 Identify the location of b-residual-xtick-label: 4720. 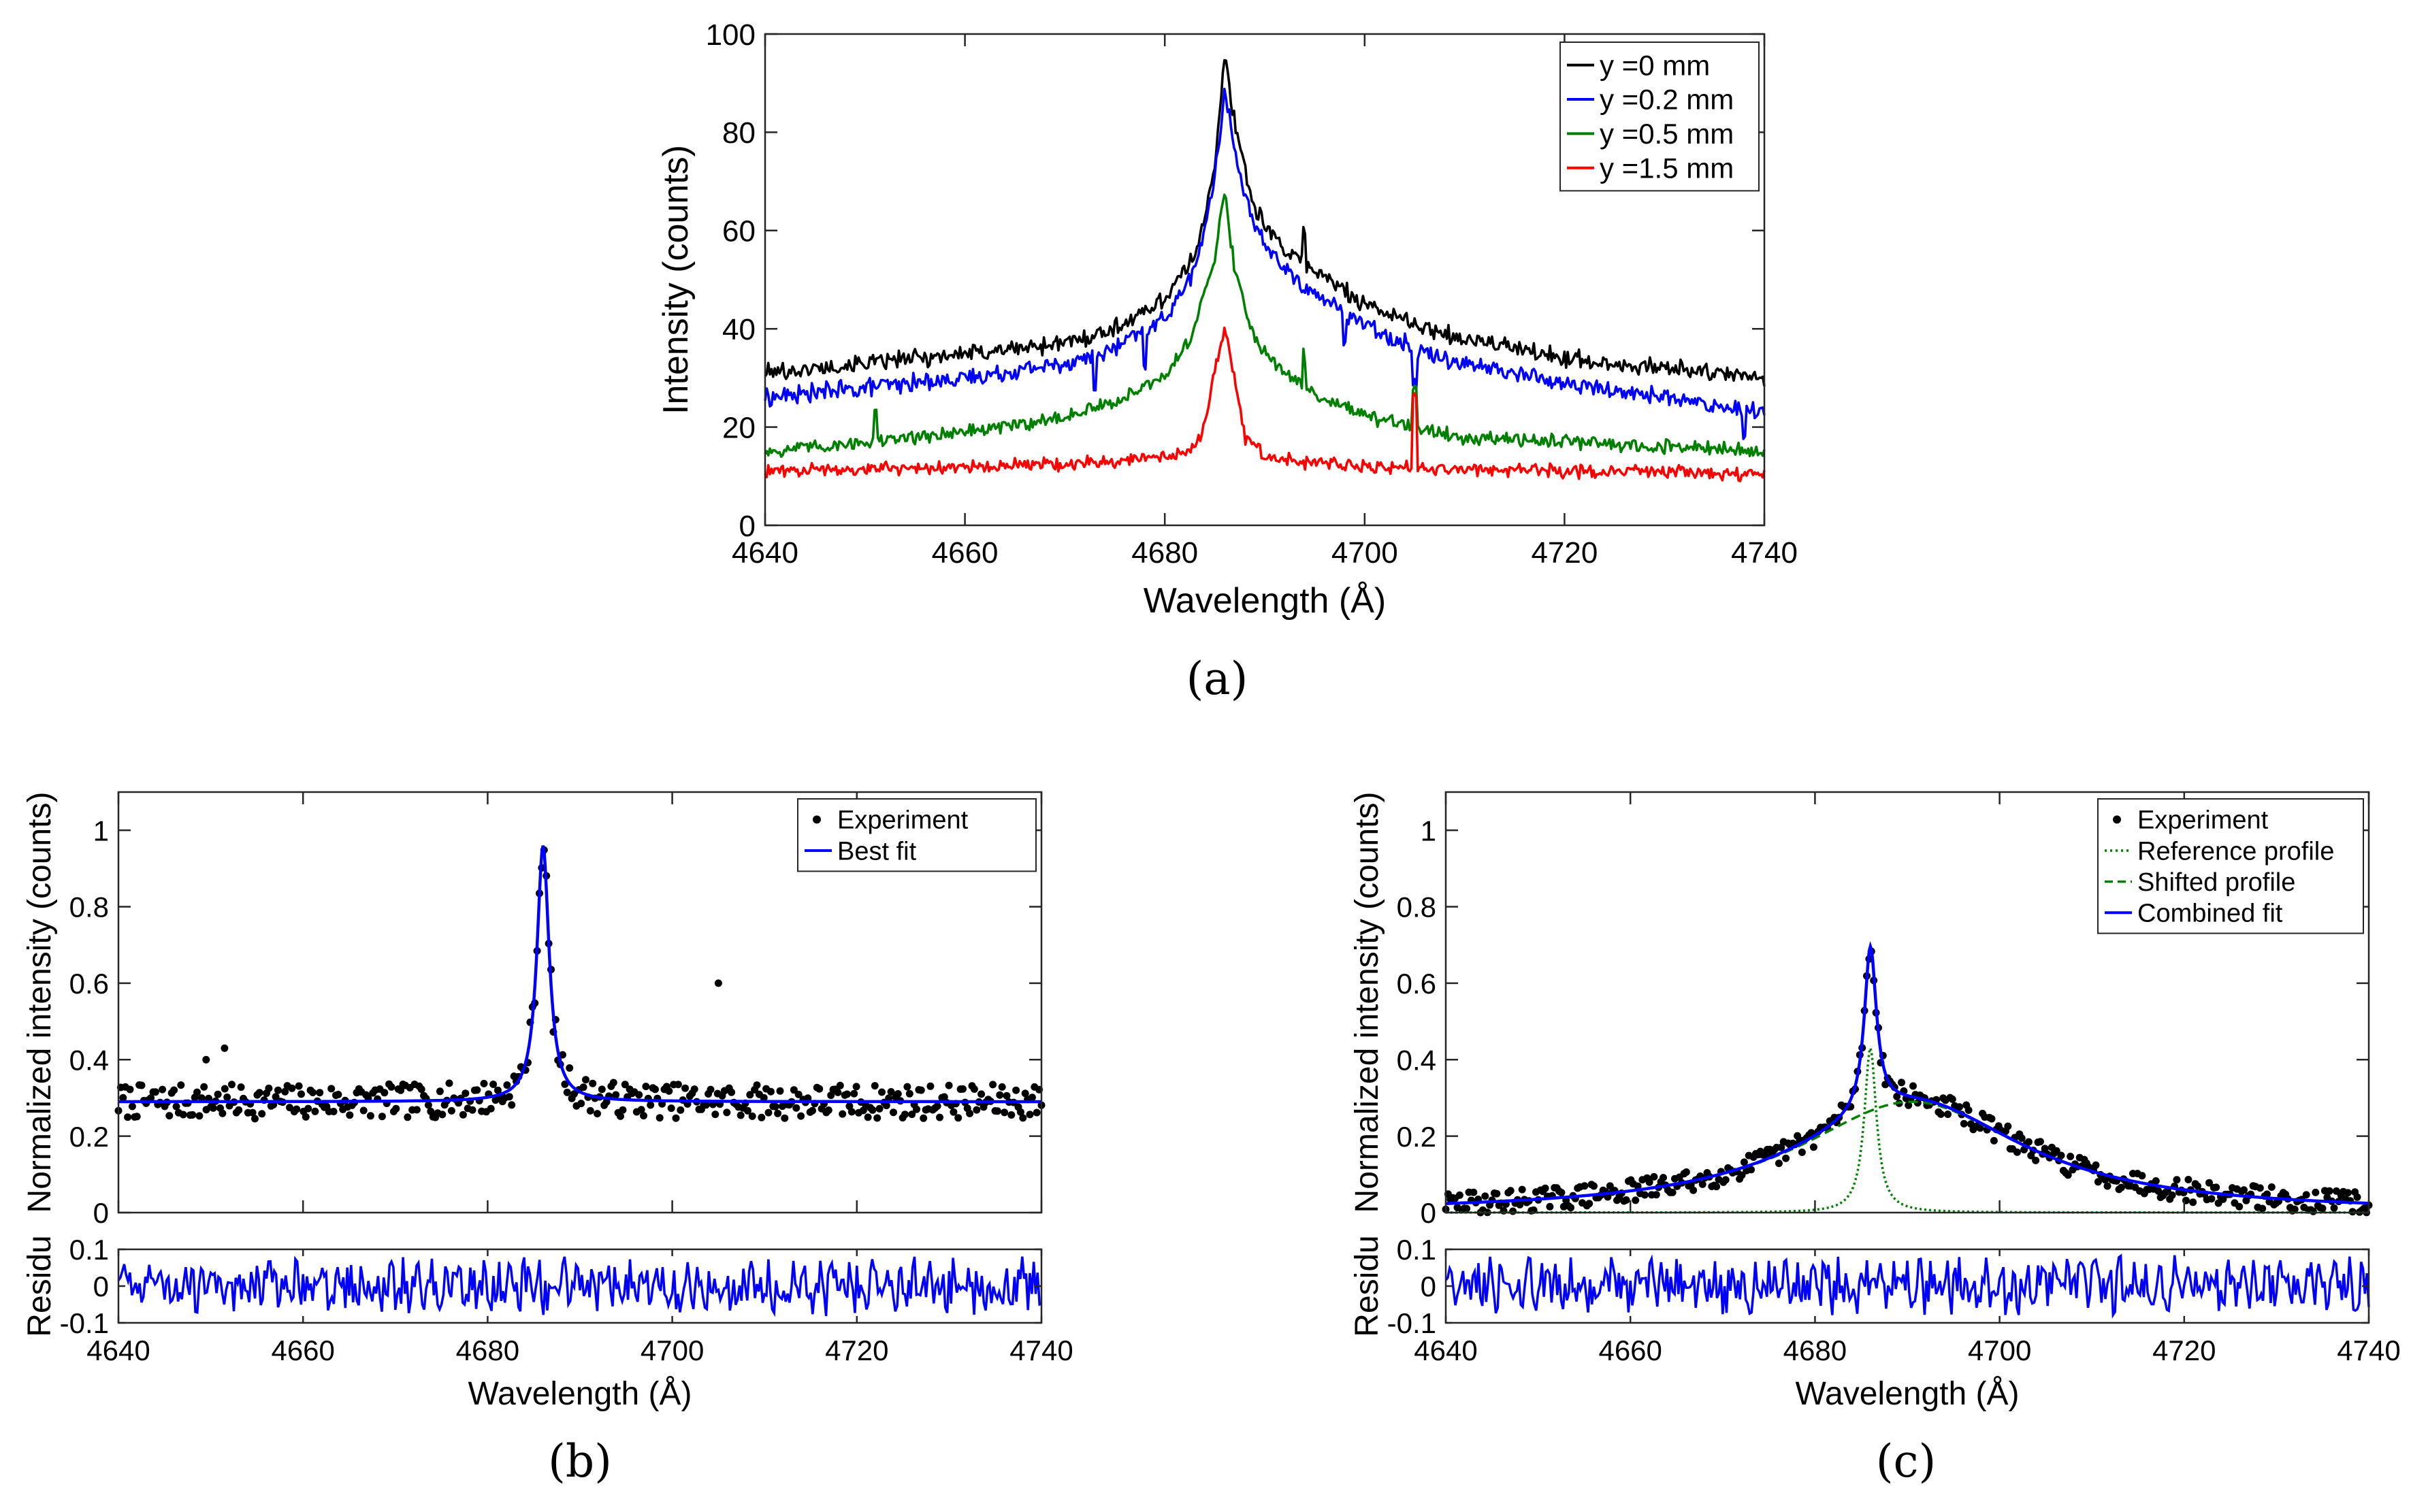
(856, 1350).